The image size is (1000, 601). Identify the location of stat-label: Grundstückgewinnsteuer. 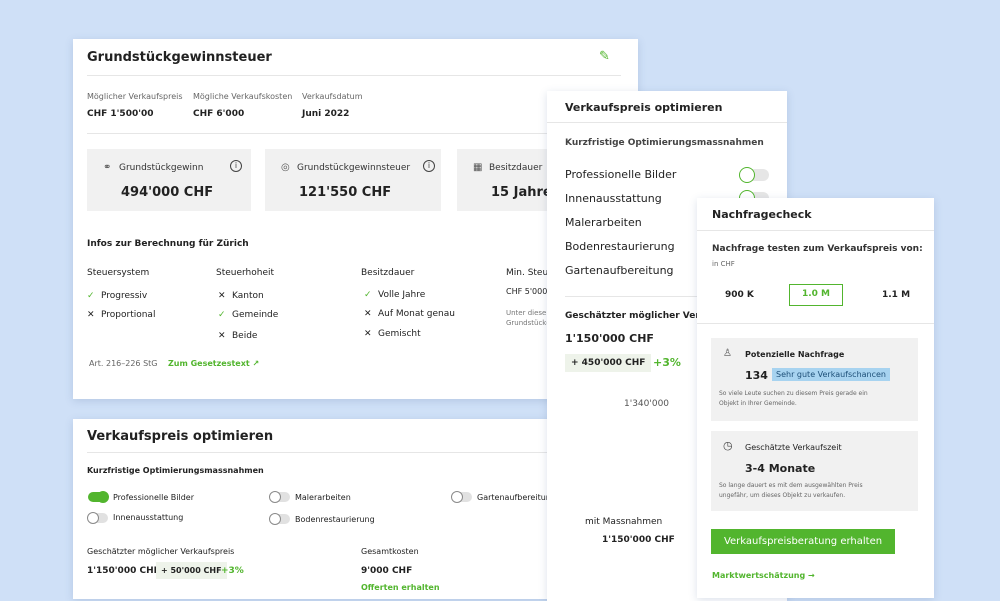
(354, 168).